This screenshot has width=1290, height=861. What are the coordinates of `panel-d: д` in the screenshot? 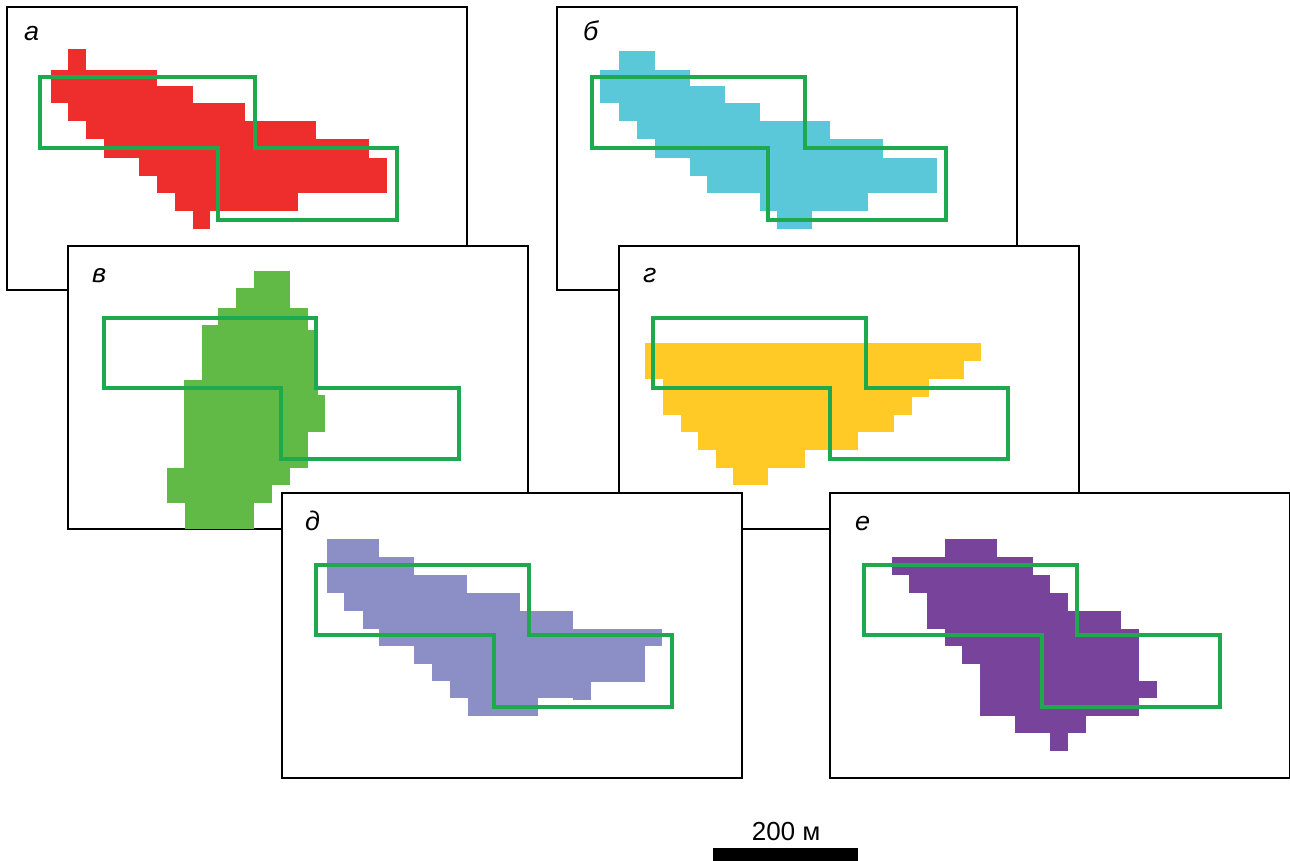 It's located at (512, 635).